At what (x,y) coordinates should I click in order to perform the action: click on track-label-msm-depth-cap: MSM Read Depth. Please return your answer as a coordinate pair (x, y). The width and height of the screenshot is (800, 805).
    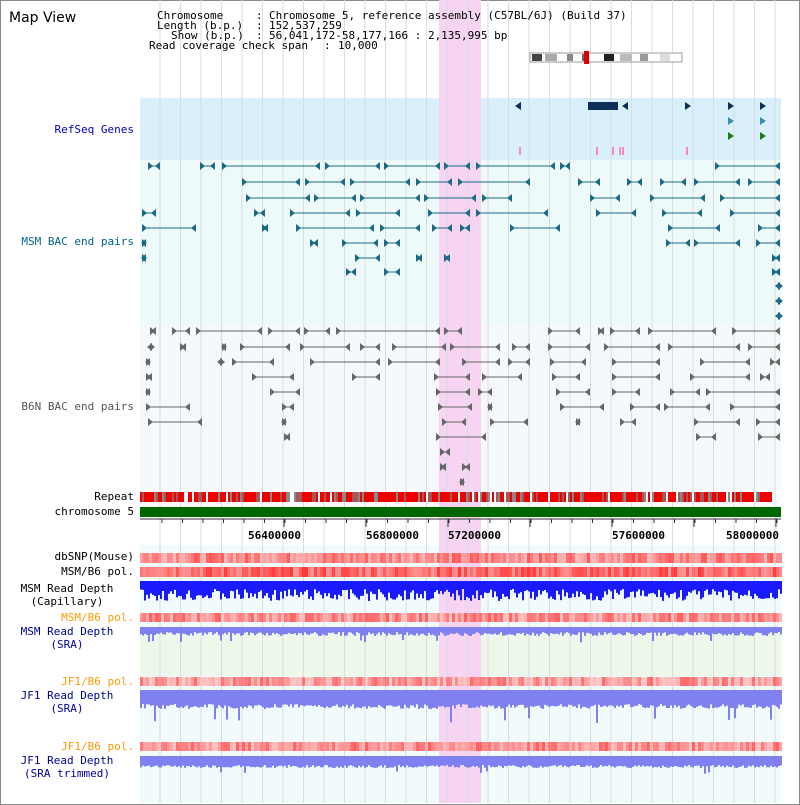
    Looking at the image, I should click on (67, 588).